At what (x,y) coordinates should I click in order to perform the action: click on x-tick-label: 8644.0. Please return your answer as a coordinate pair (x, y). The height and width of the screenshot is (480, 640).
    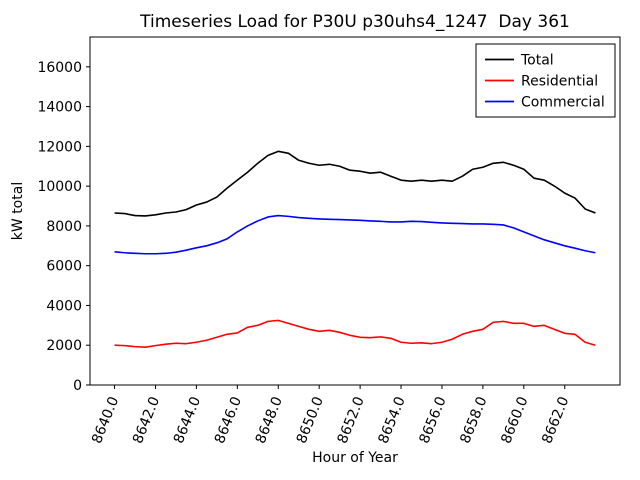
    Looking at the image, I should click on (187, 420).